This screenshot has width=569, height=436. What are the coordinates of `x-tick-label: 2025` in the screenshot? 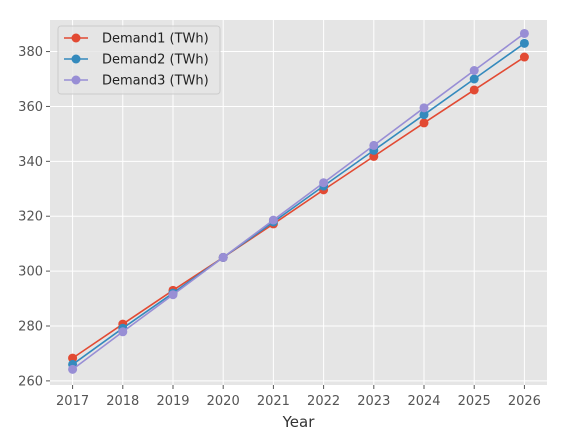 It's located at (474, 401).